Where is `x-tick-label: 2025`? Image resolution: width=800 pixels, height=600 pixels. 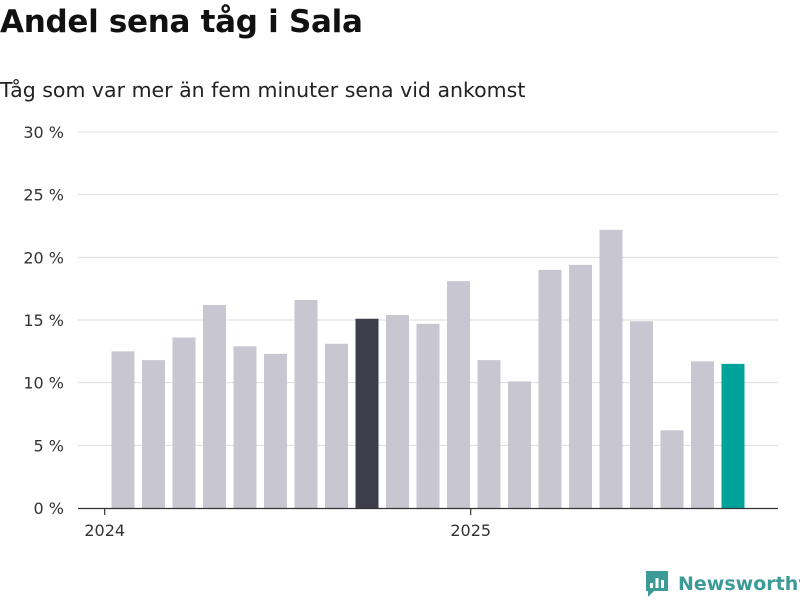
x-tick-label: 2025 is located at coordinates (470, 530).